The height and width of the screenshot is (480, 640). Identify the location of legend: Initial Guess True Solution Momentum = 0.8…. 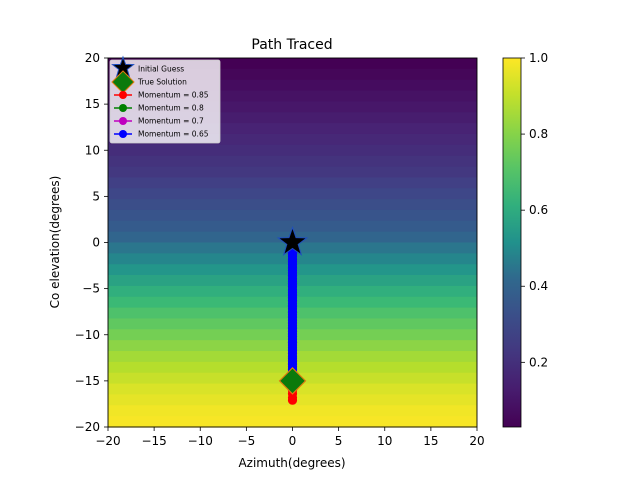
(165, 99).